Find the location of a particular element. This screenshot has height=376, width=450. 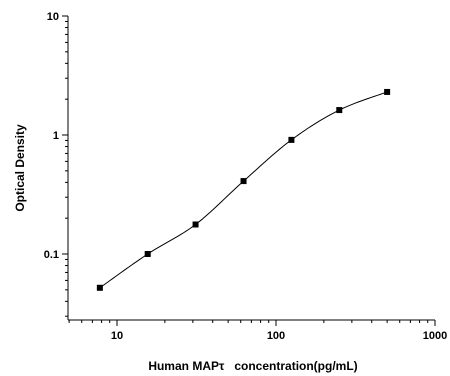

x-tick-label: 10 is located at coordinates (117, 336).